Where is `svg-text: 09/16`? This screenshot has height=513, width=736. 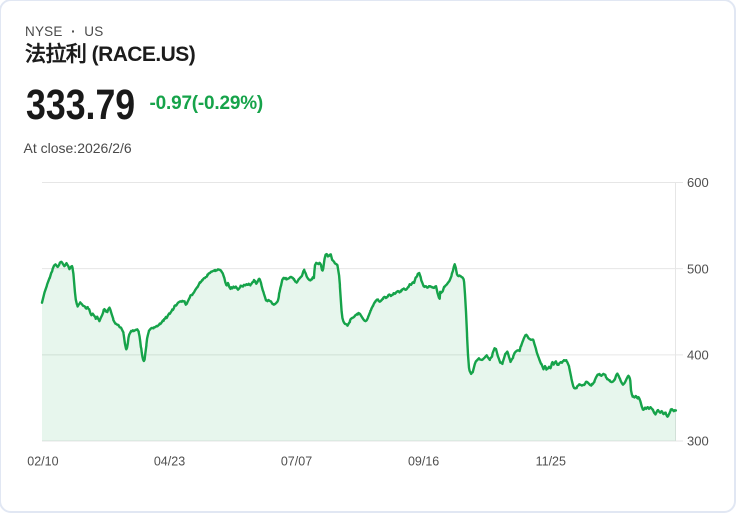 svg-text: 09/16 is located at coordinates (423, 462).